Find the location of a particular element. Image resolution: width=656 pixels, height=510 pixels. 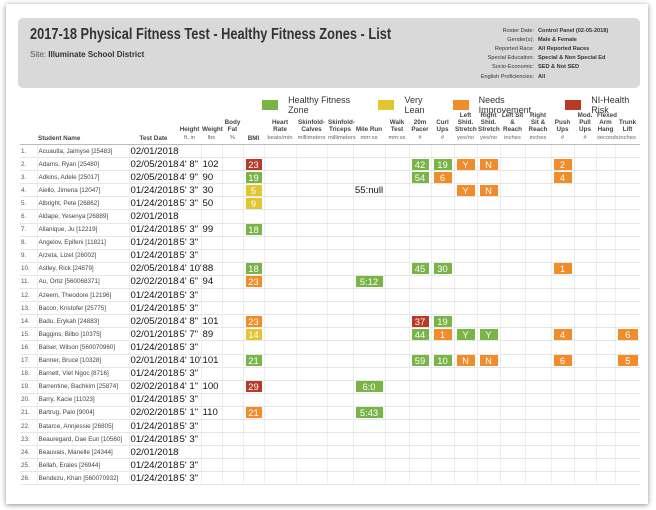

header-cell: Student Name is located at coordinates (83, 128).